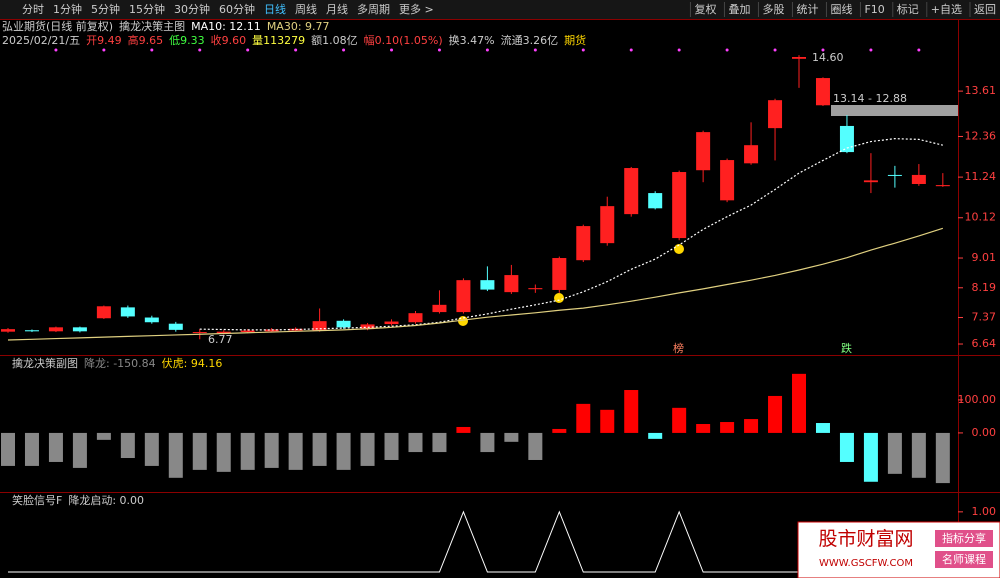  What do you see at coordinates (865, 539) in the screenshot?
I see `watermark-title: 股市财富网` at bounding box center [865, 539].